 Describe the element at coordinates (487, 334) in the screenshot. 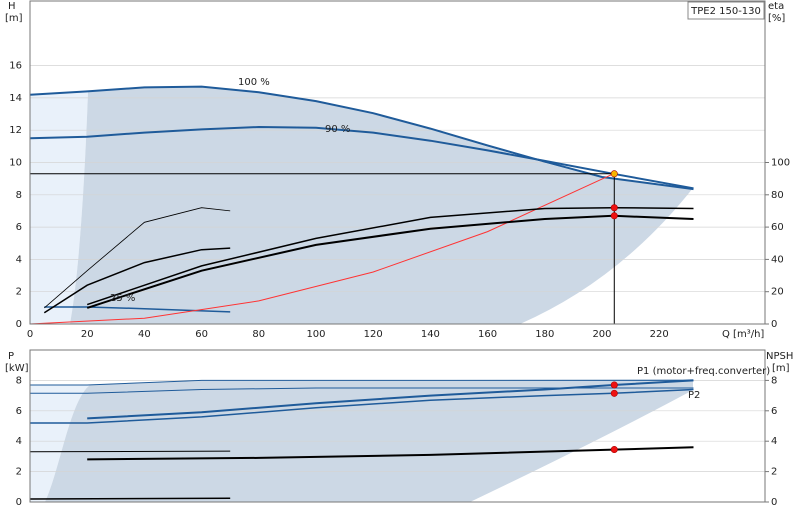

I see `x-tick-label: 160` at that location.